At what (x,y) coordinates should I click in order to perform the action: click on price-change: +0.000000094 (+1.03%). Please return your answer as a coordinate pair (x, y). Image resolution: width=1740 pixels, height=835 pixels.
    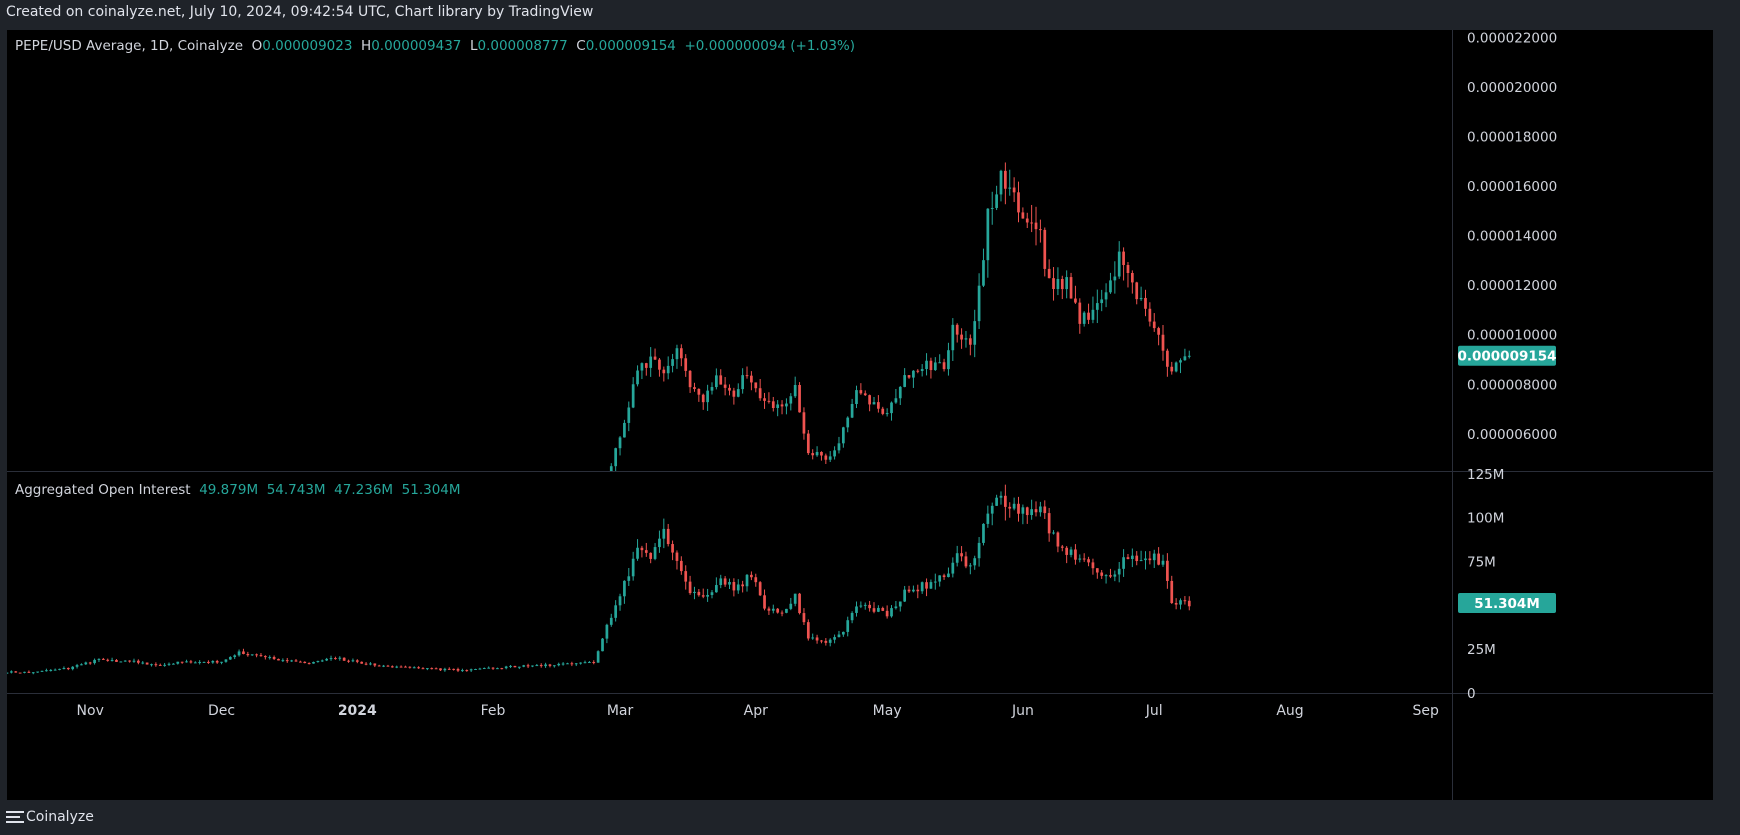
    Looking at the image, I should click on (770, 46).